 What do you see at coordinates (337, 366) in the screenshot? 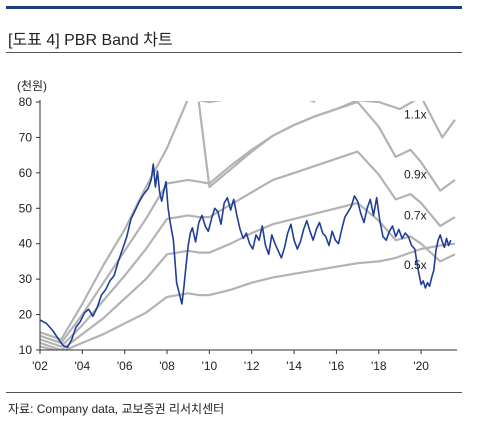
I see `x-tick-label-2016: '16` at bounding box center [337, 366].